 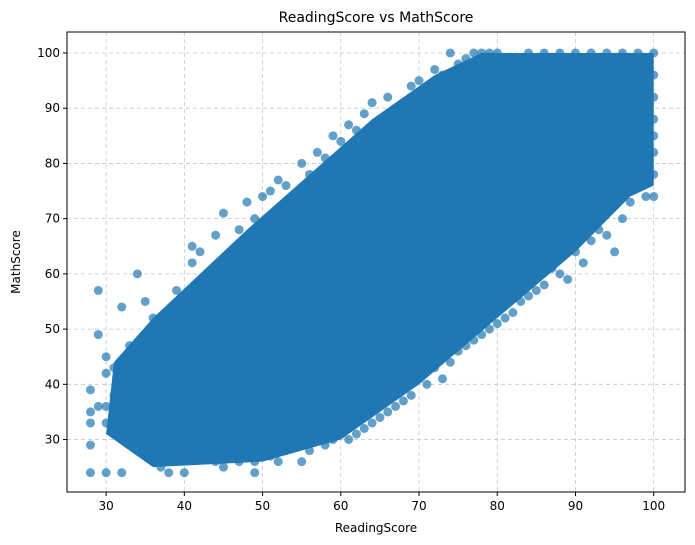 What do you see at coordinates (105, 506) in the screenshot?
I see `x-tick-label: 30` at bounding box center [105, 506].